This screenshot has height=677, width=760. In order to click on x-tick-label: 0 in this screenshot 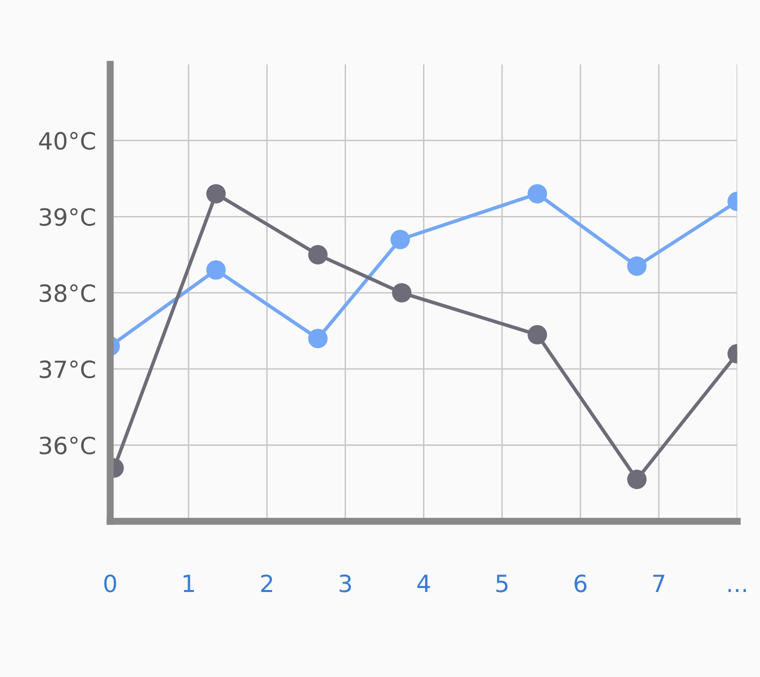, I will do `click(110, 583)`.